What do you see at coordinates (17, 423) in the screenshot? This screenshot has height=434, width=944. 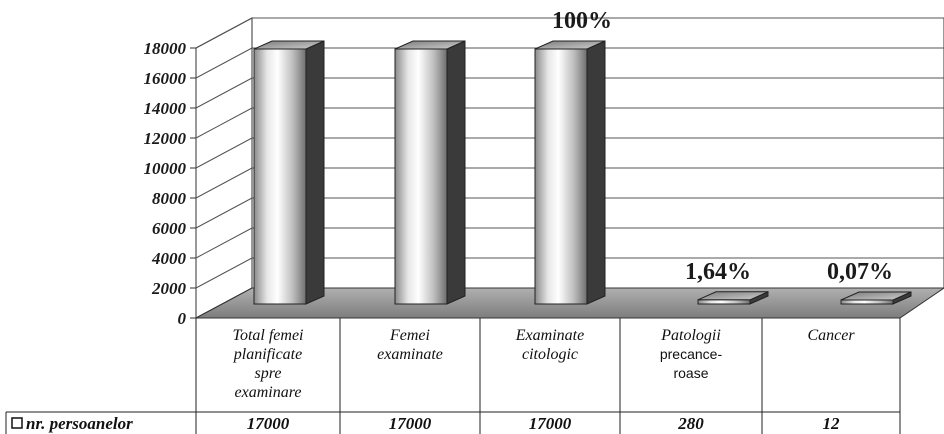 I see `legend-swatch` at bounding box center [17, 423].